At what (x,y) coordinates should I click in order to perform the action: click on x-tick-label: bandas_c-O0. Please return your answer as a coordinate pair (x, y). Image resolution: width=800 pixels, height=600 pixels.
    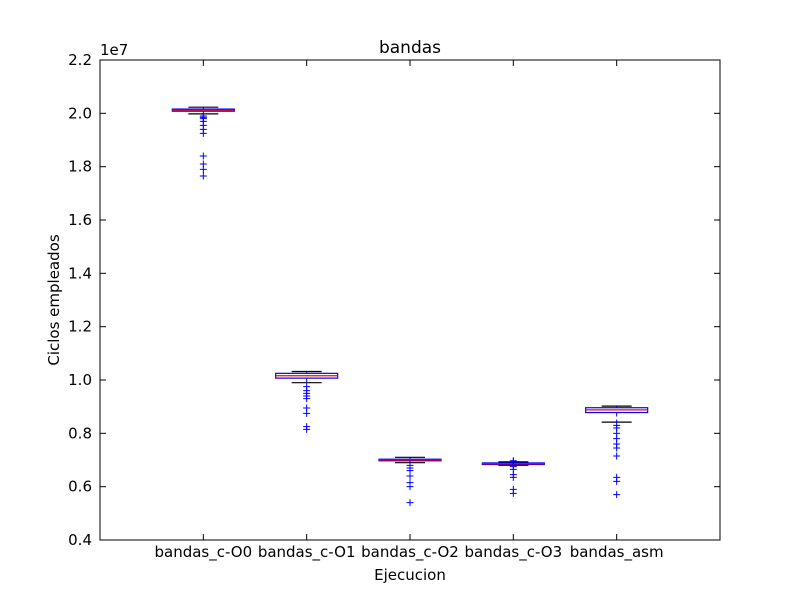
    Looking at the image, I should click on (203, 552).